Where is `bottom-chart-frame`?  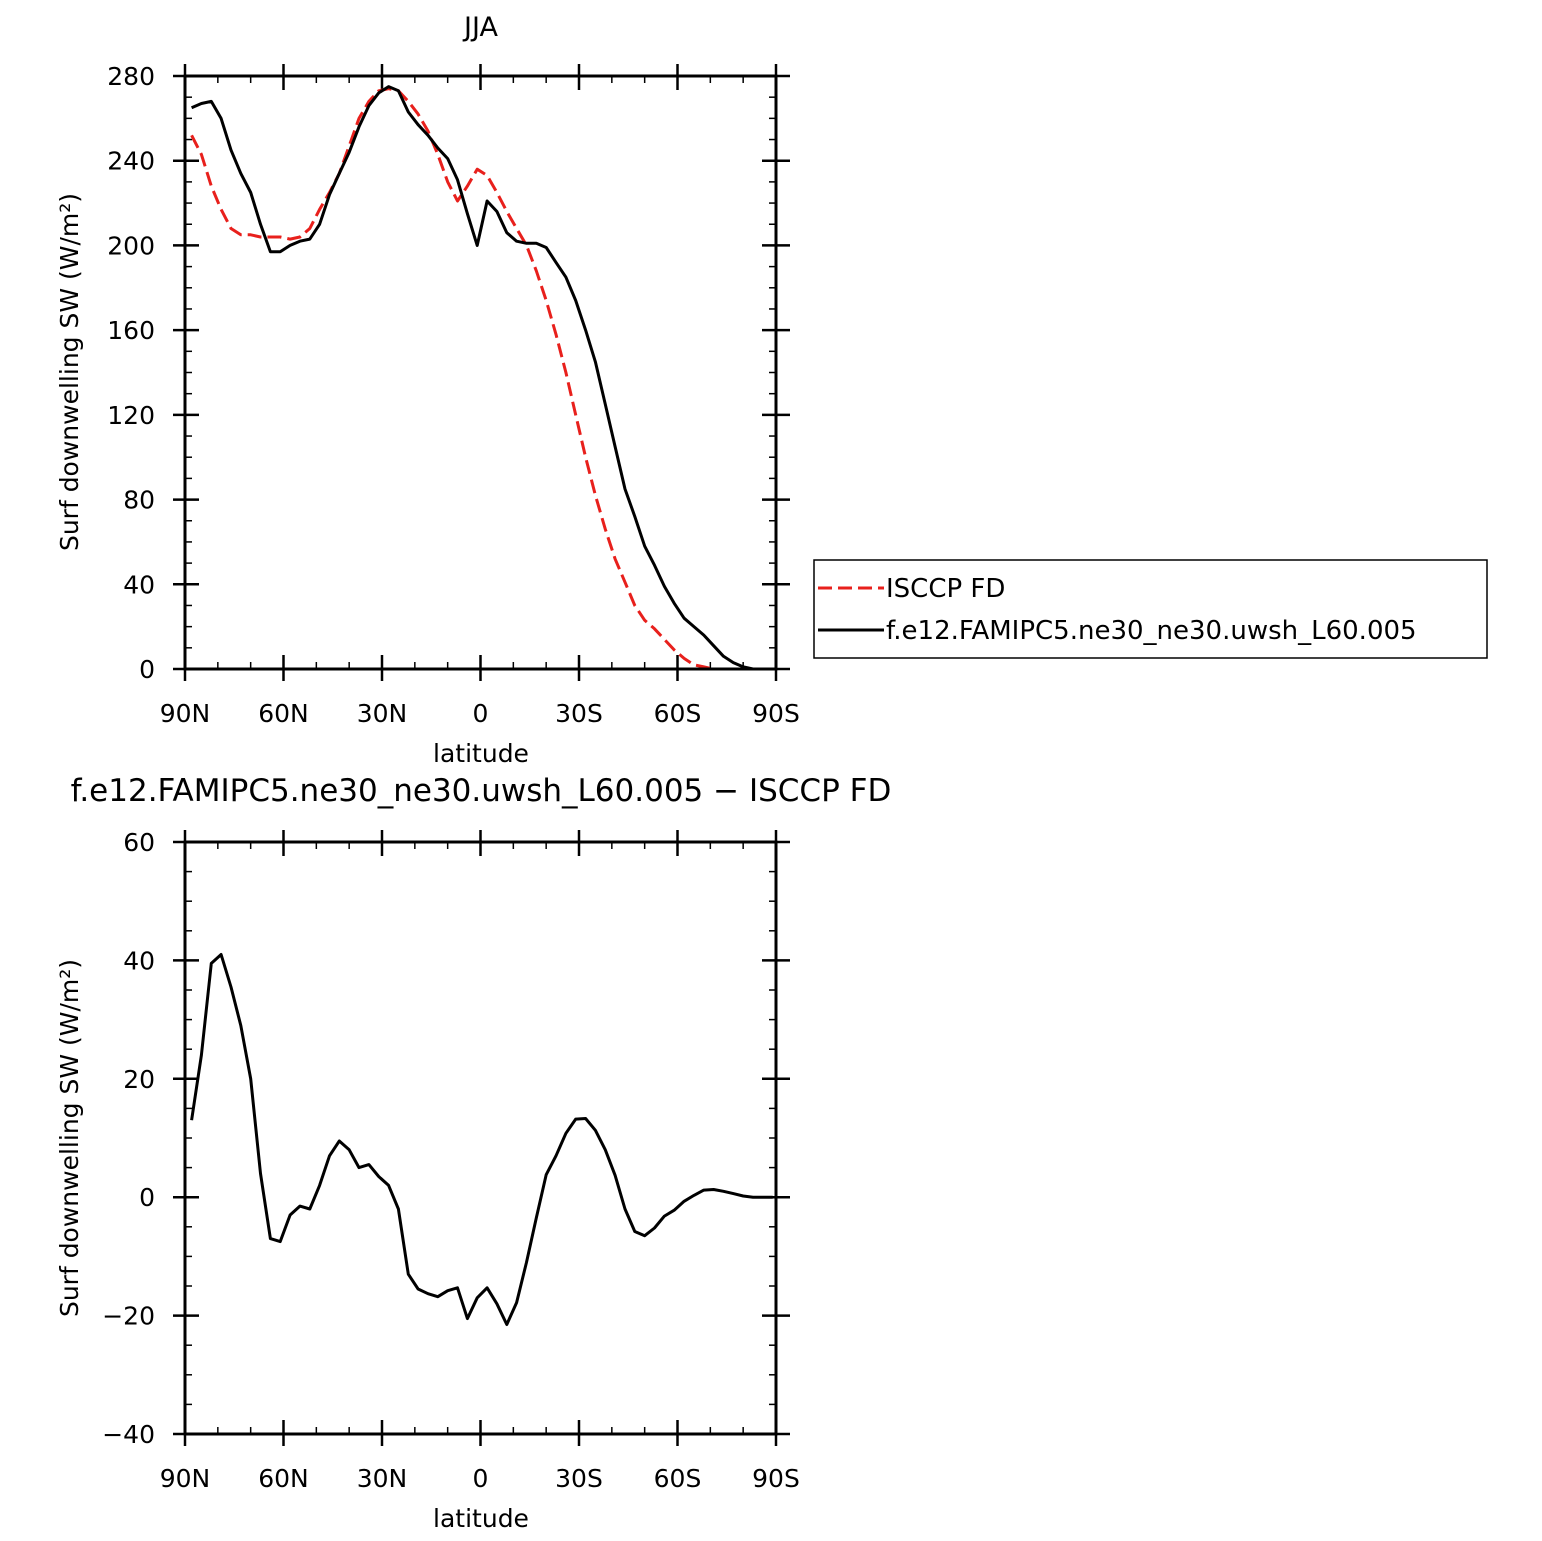 bottom-chart-frame is located at coordinates (480, 1138).